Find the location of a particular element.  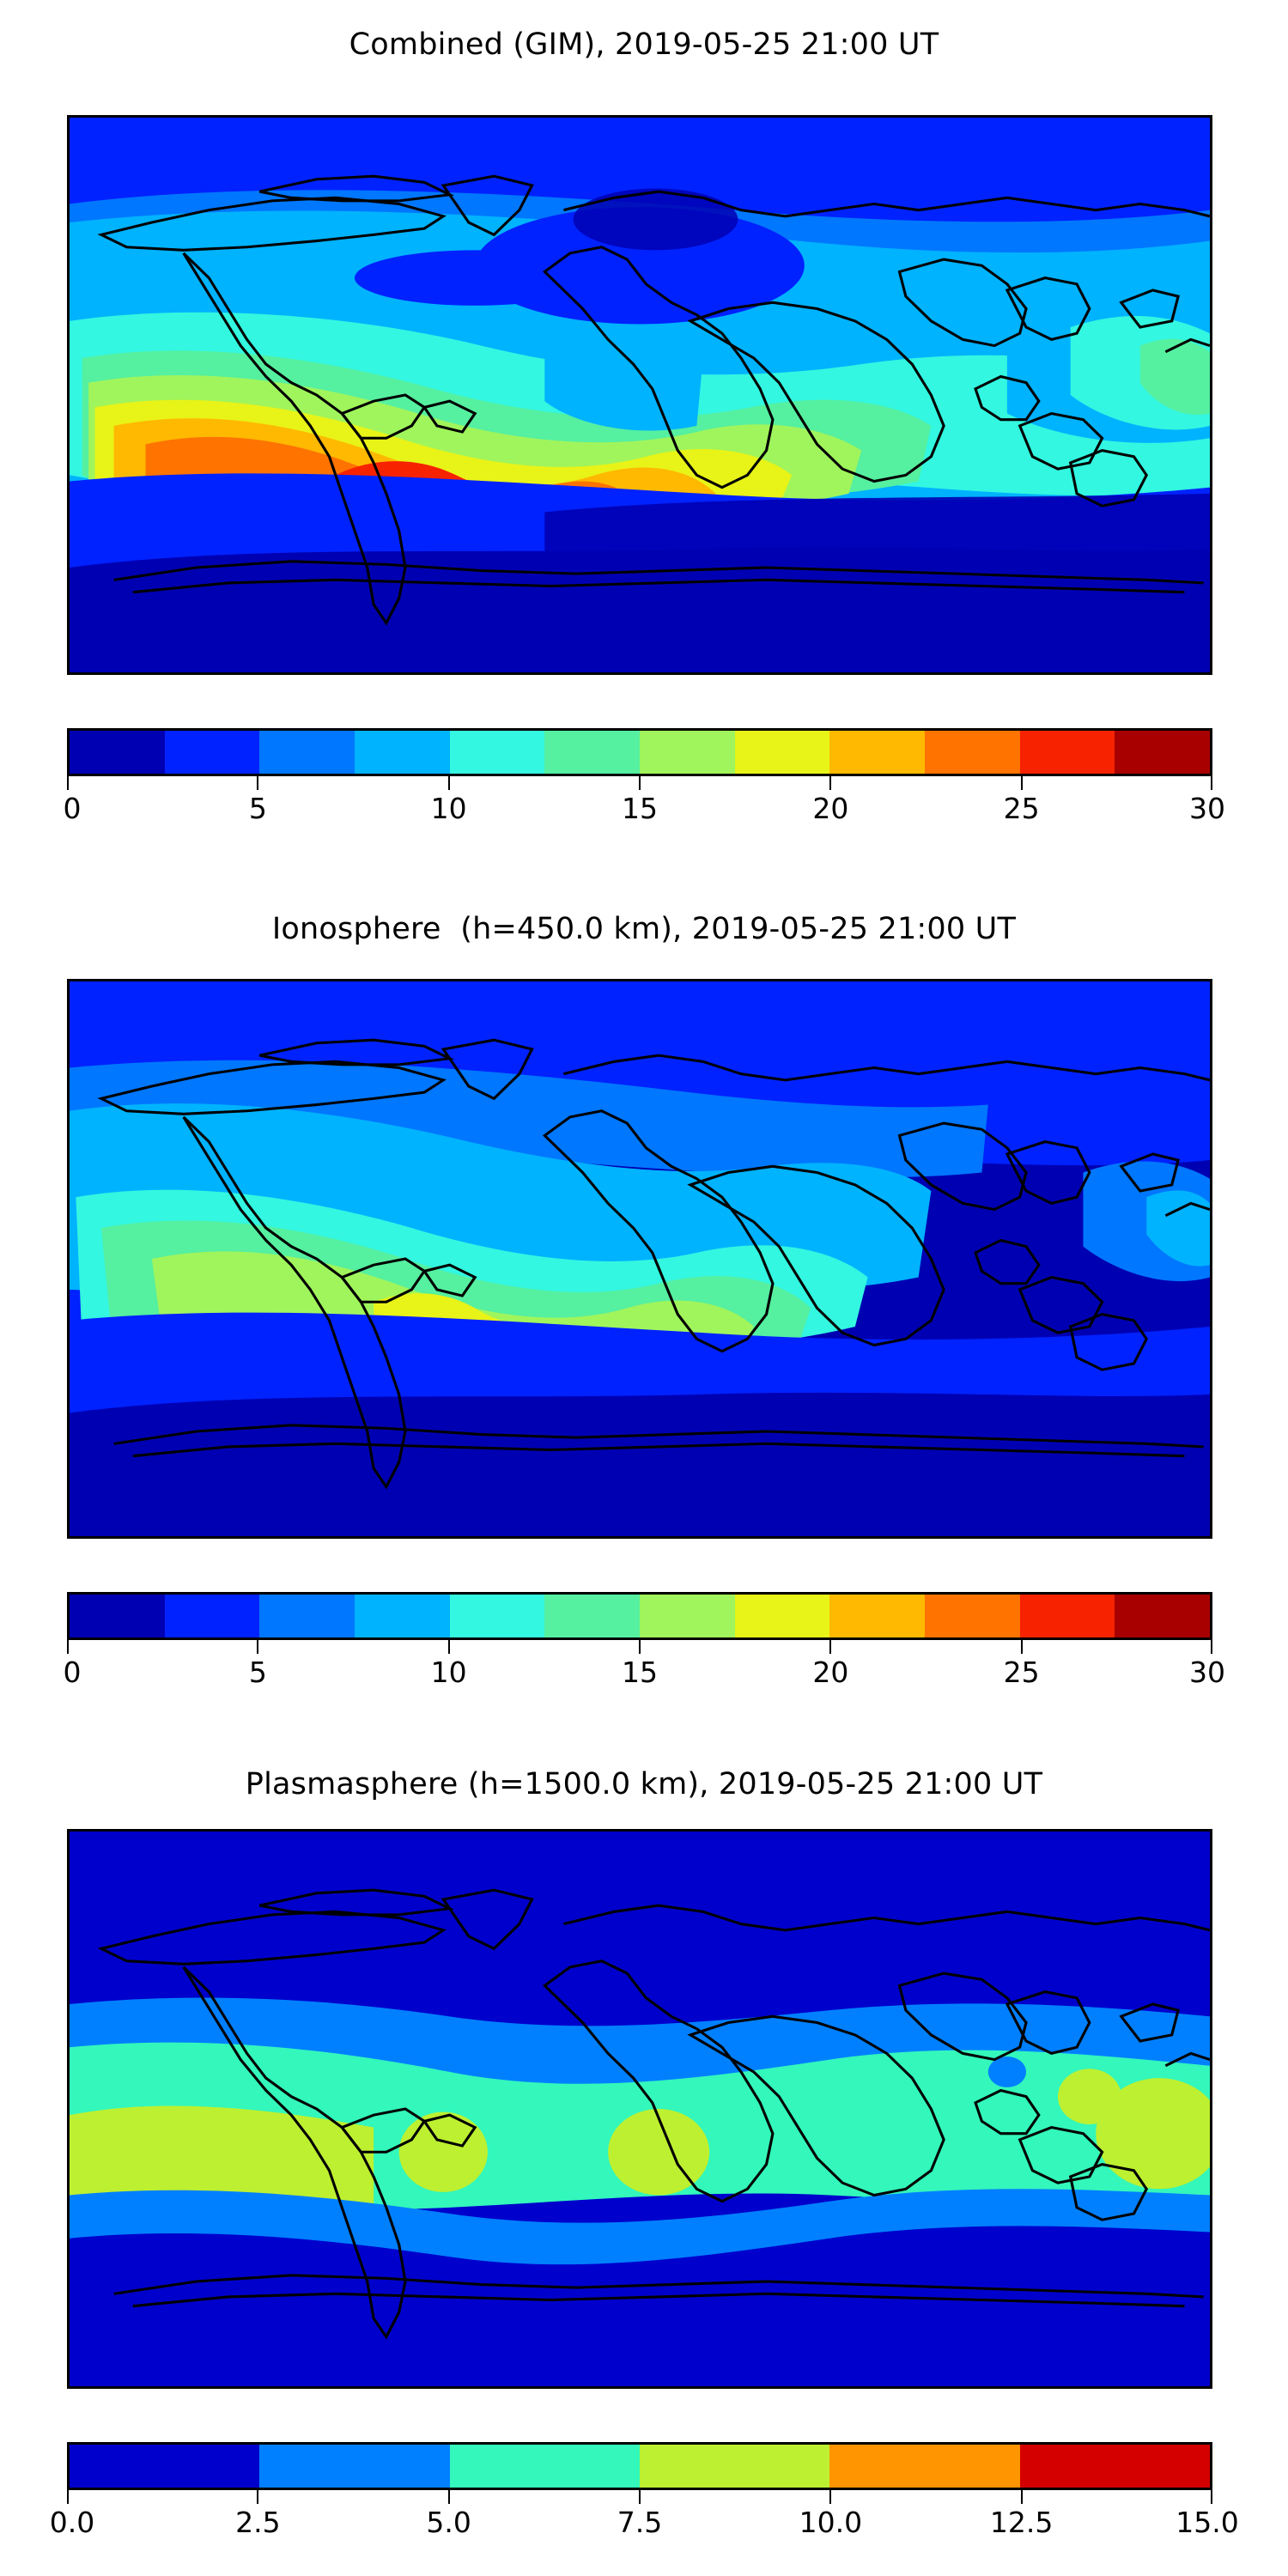

colorbar-gradient-combined is located at coordinates (640, 752).